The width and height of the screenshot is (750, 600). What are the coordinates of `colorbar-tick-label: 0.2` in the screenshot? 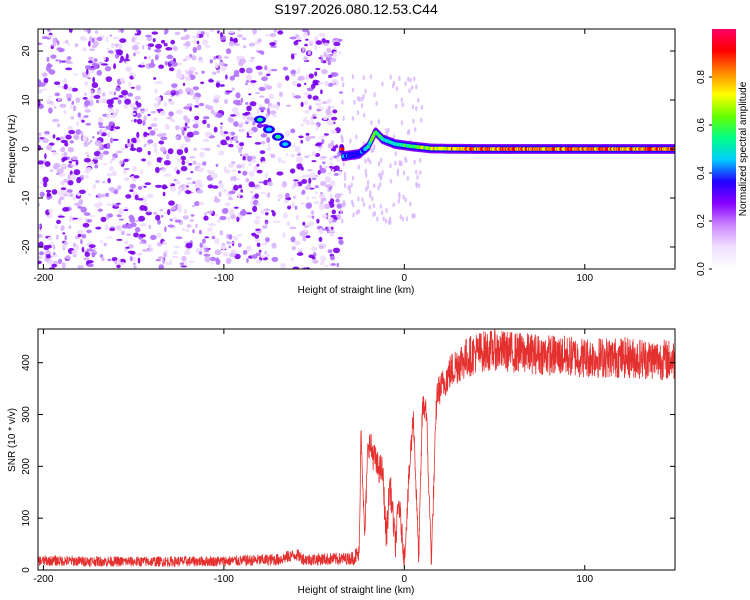 It's located at (701, 221).